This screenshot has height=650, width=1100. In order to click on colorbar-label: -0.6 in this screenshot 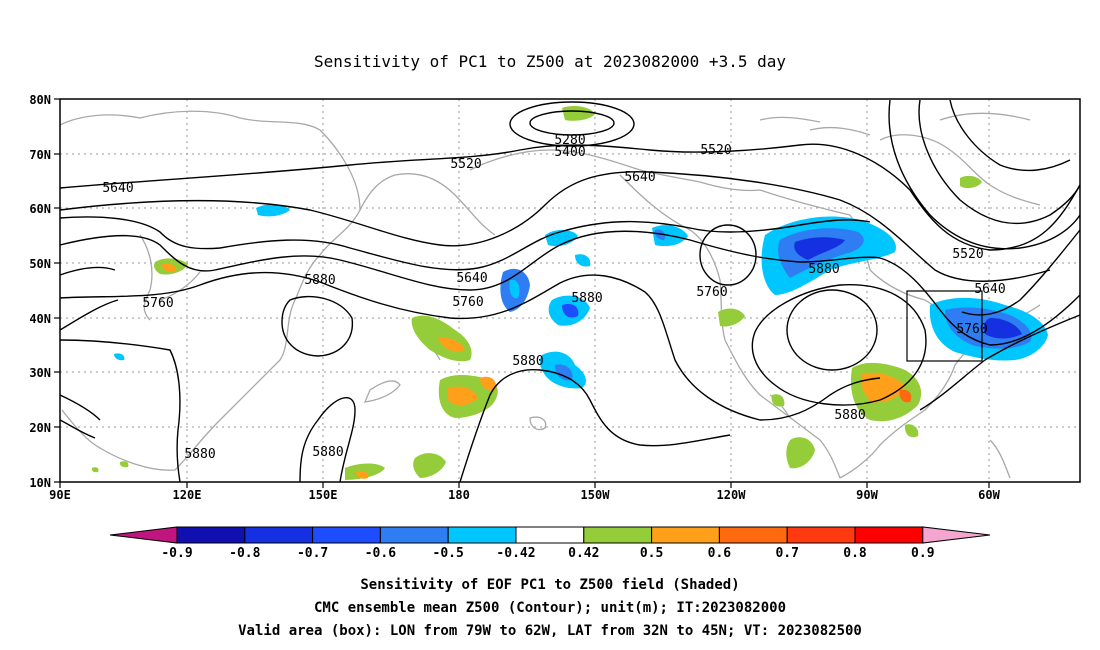, I will do `click(380, 553)`.